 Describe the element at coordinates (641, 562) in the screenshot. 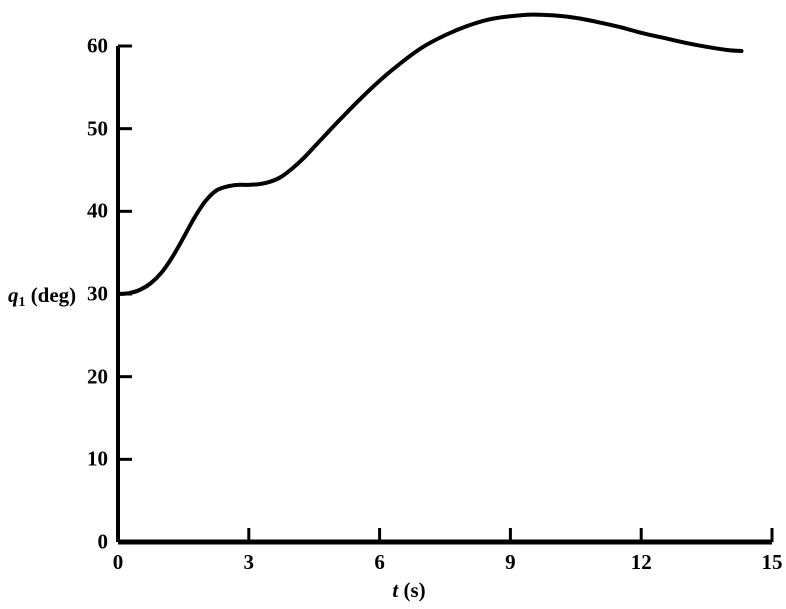

I see `x-tick-label: 12` at that location.